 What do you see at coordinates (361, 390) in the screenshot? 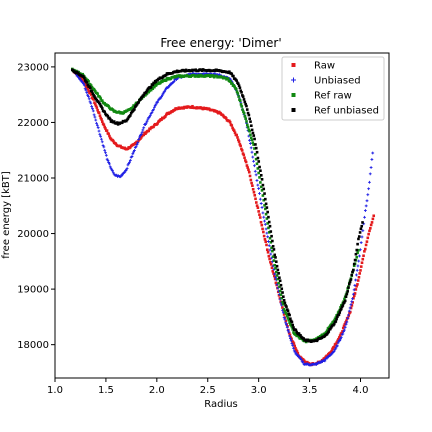
I see `x-tick-label: 4.0` at bounding box center [361, 390].